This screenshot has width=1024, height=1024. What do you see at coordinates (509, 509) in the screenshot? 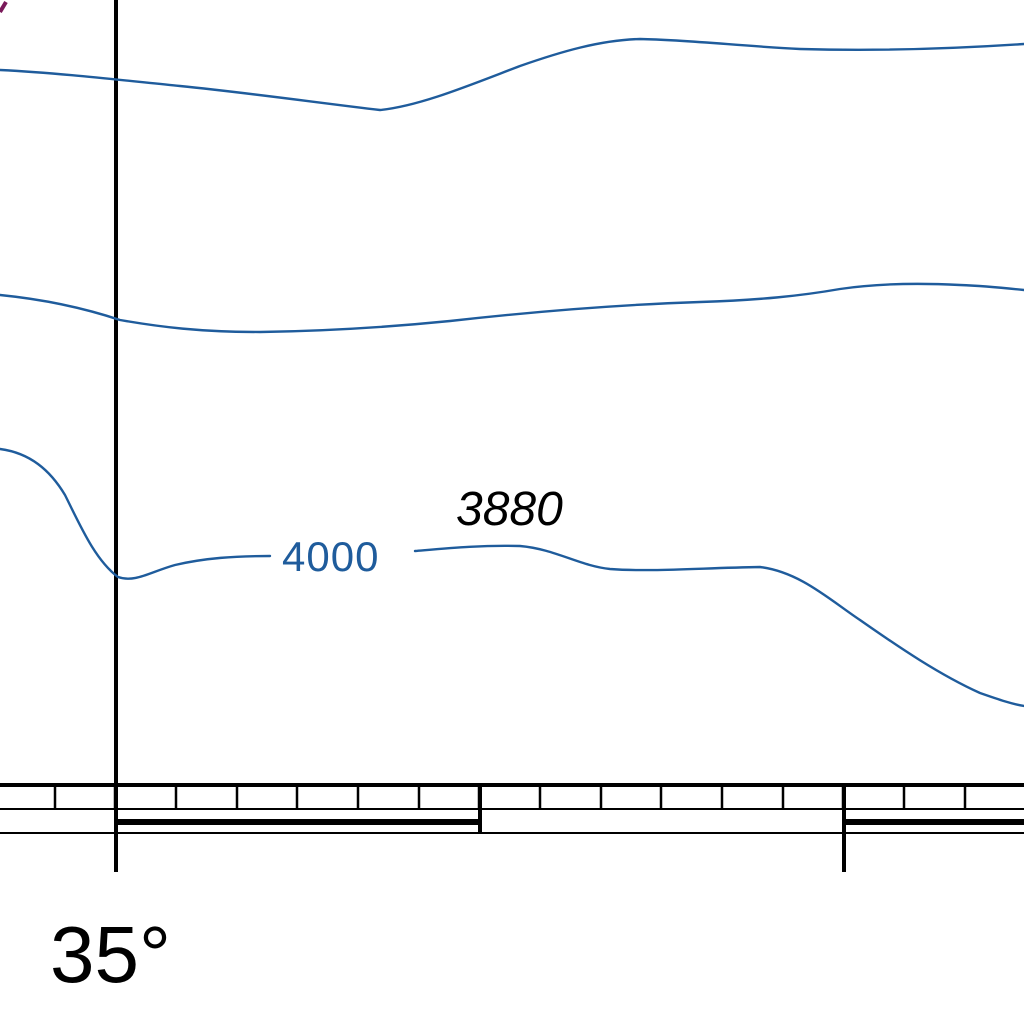
I see `depth-sounding: 3880` at bounding box center [509, 509].